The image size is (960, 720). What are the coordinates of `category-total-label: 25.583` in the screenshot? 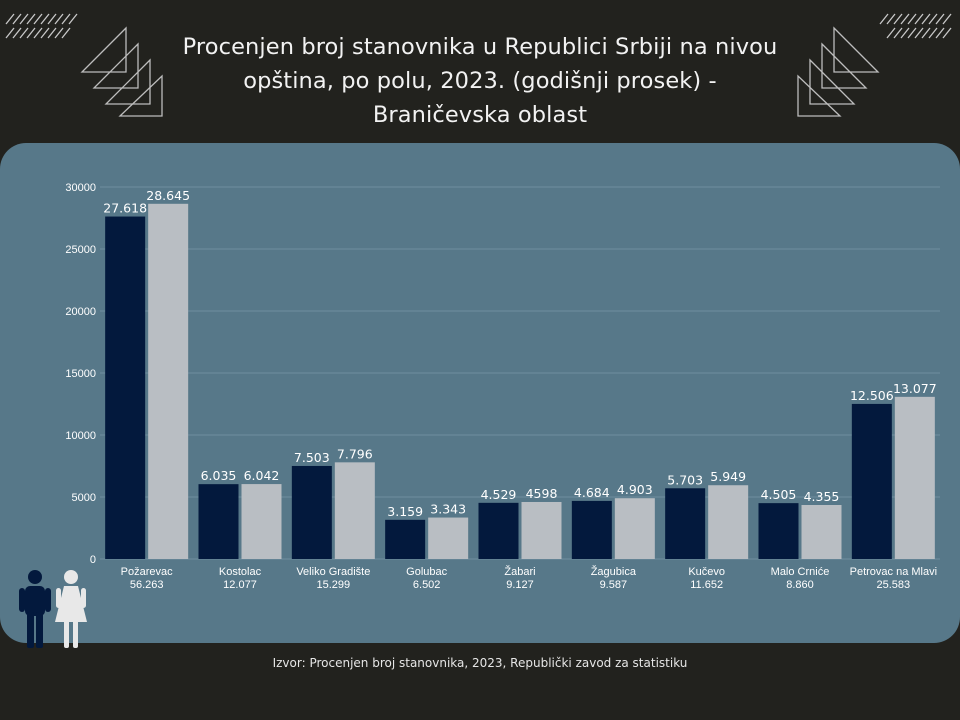 It's located at (894, 585).